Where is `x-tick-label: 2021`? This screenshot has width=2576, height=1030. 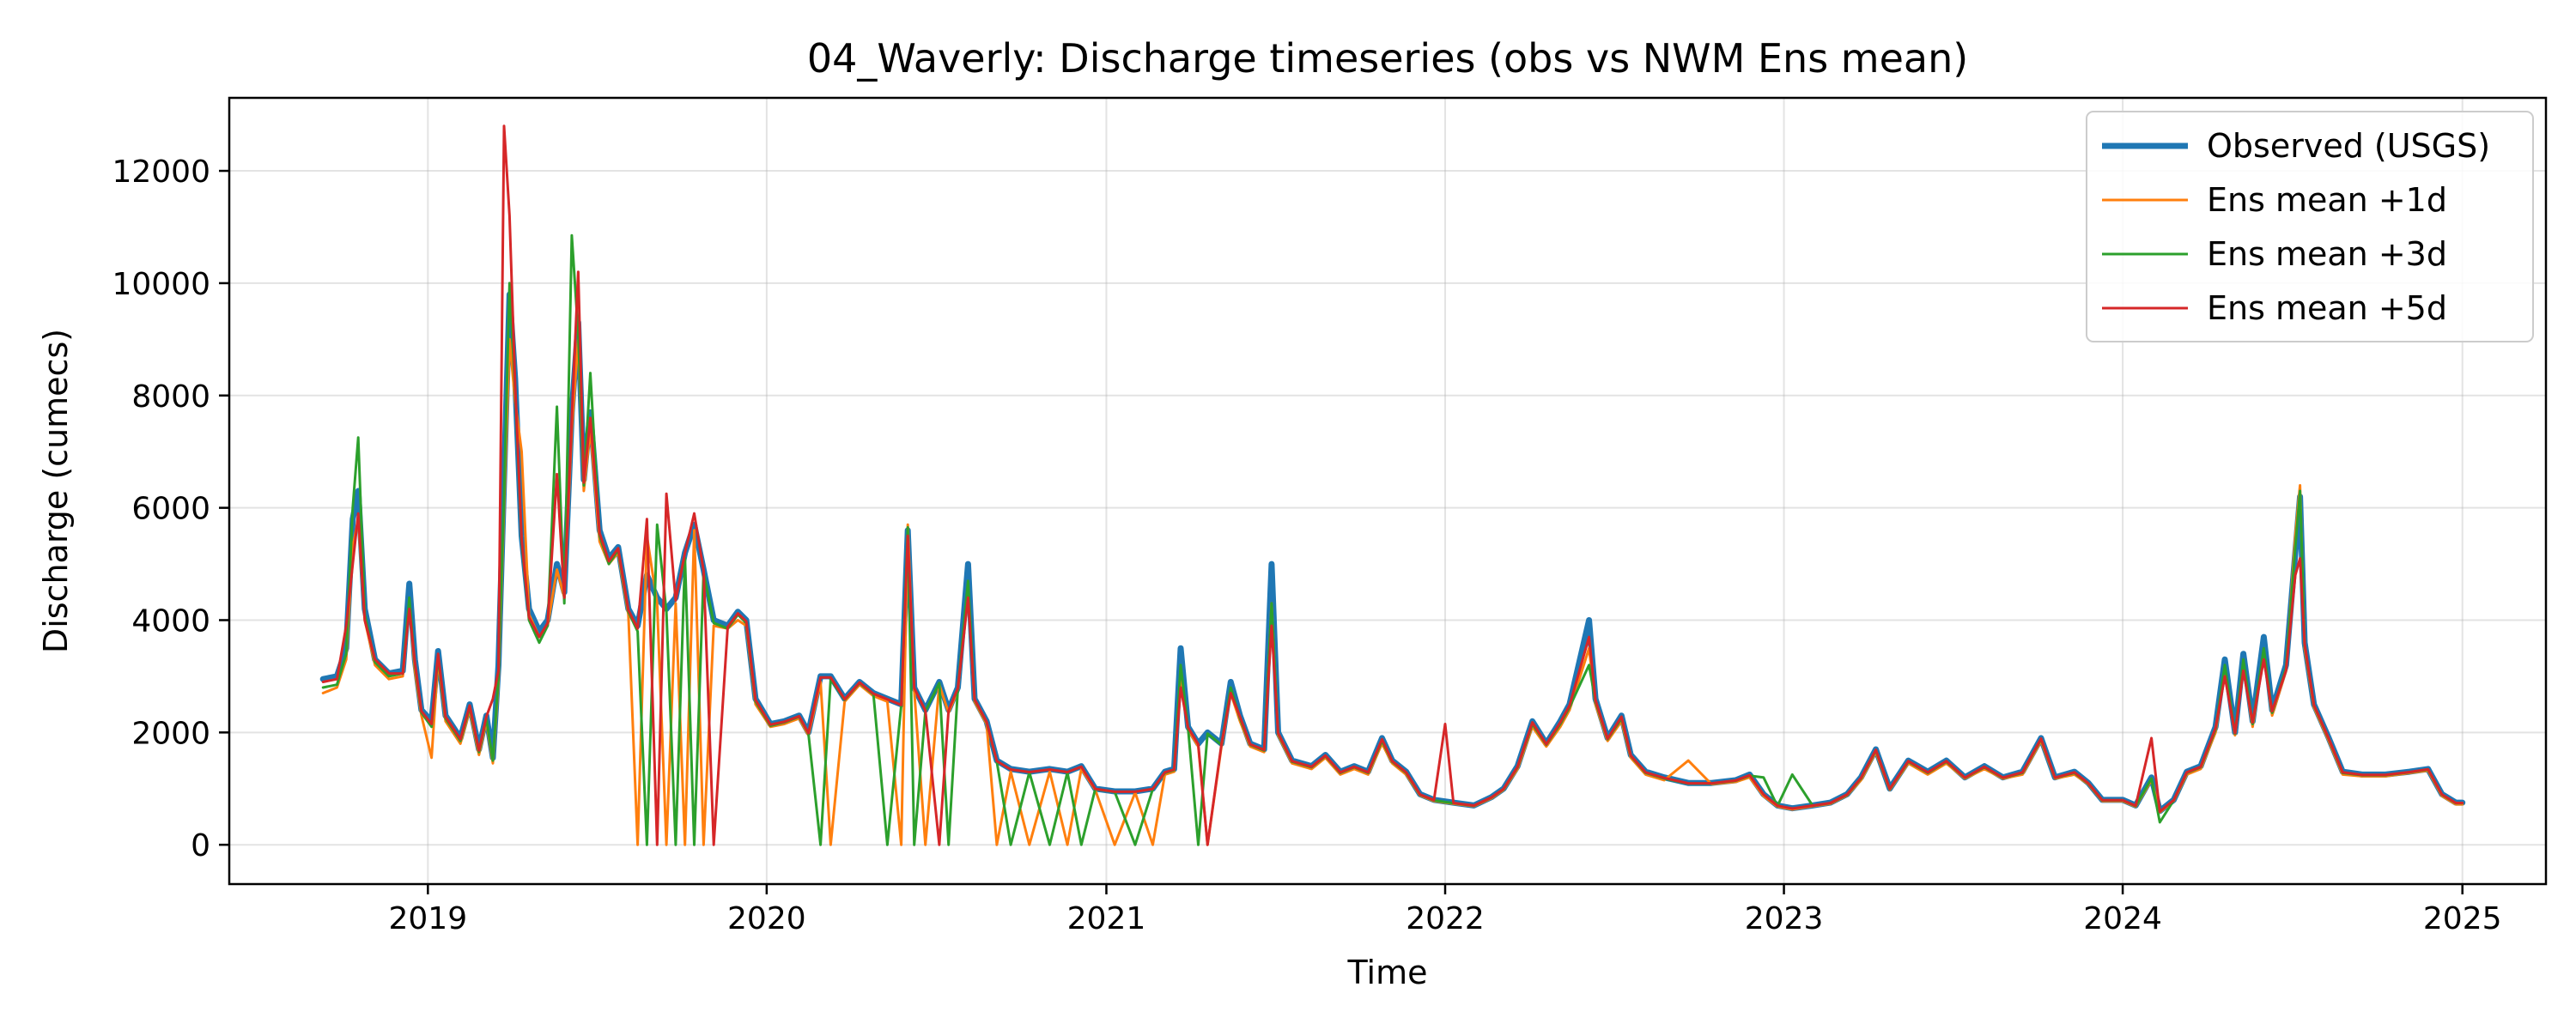
x-tick-label: 2021 is located at coordinates (1107, 918).